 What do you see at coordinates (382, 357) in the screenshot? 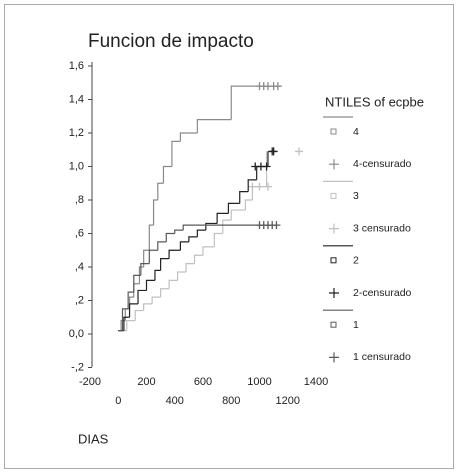
I see `legend-label: 1 censurado` at bounding box center [382, 357].